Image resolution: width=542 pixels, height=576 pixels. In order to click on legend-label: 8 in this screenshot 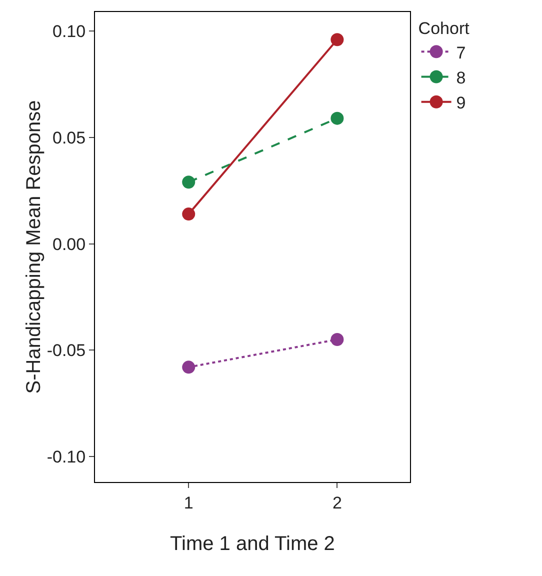, I will do `click(461, 78)`.